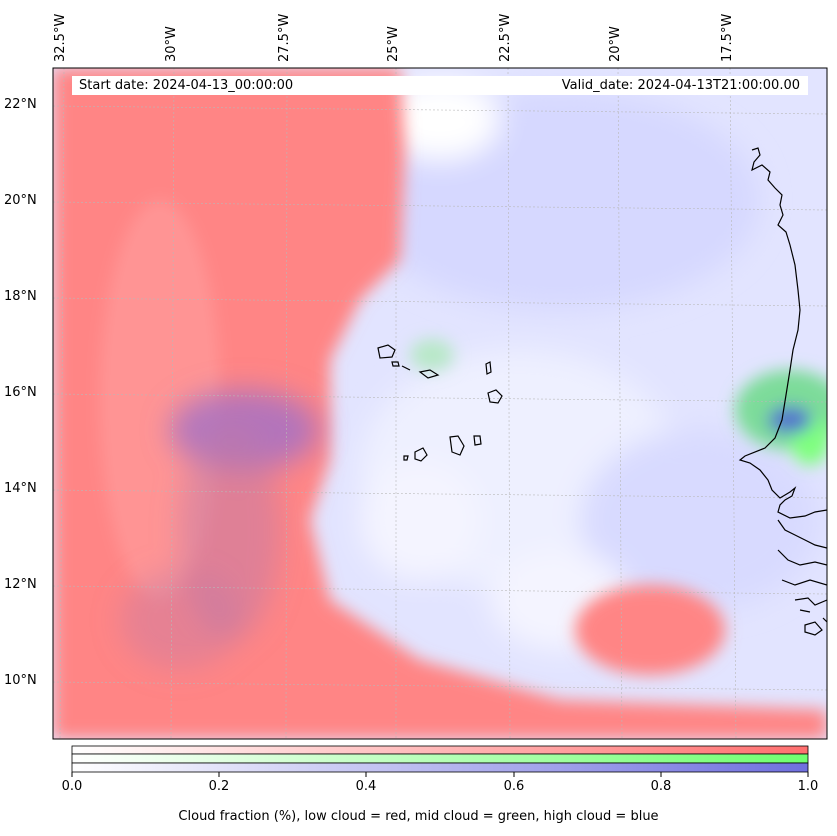 This screenshot has width=837, height=836. What do you see at coordinates (505, 37) in the screenshot?
I see `lon-label: 22.5°W` at bounding box center [505, 37].